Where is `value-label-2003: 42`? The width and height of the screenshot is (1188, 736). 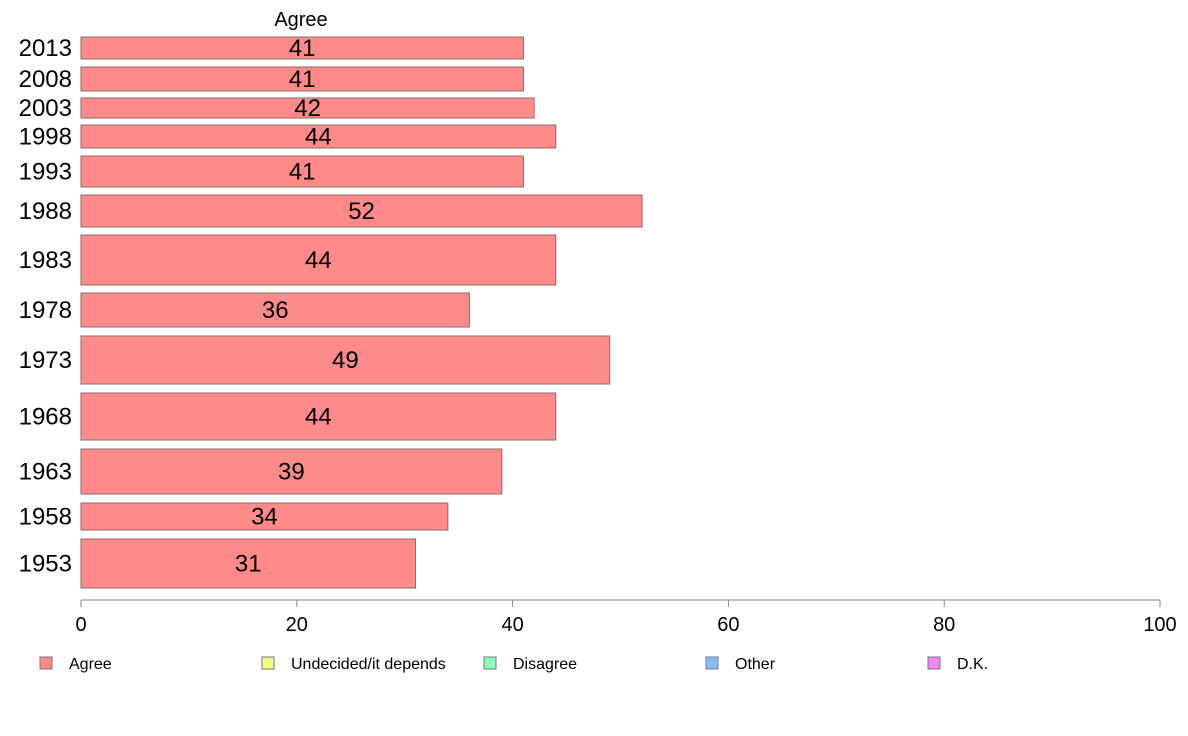 value-label-2003: 42 is located at coordinates (307, 108).